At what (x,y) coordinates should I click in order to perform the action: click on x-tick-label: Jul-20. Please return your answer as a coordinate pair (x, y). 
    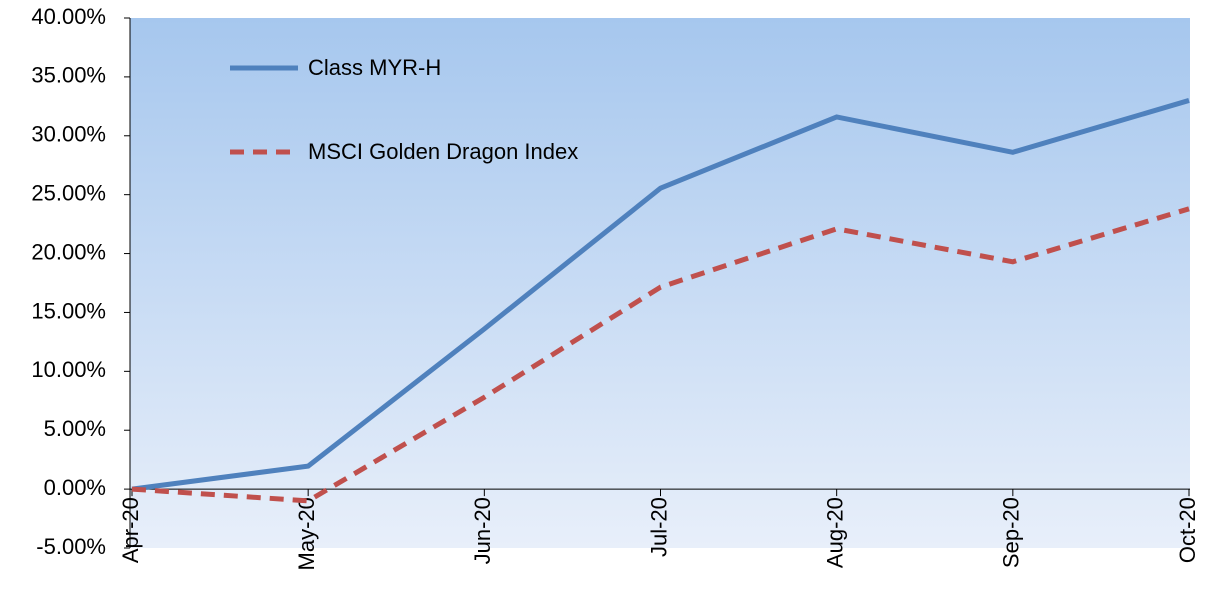
    Looking at the image, I should click on (658, 527).